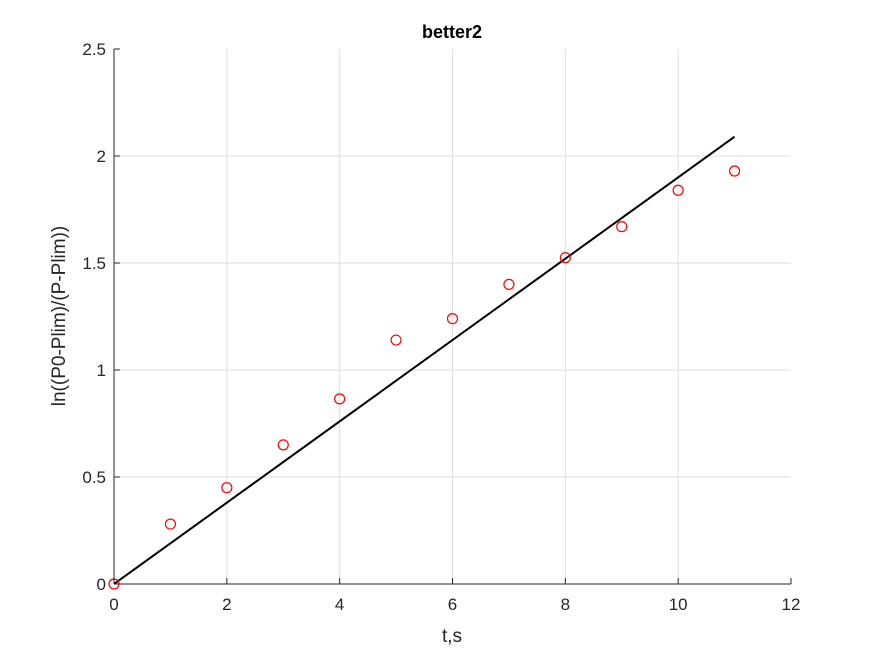 The image size is (875, 656). Describe the element at coordinates (791, 604) in the screenshot. I see `x-tick-label: 12` at that location.